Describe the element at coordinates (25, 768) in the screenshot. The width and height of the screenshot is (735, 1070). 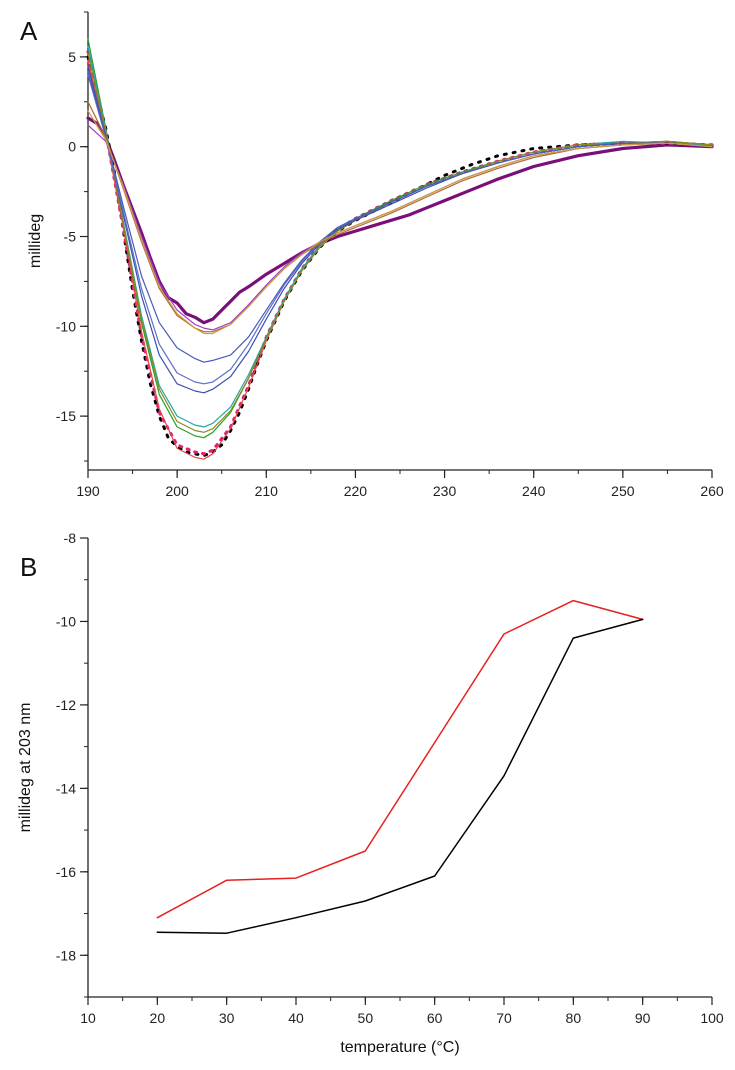
I see `y-axis-title: millideg at 203 nm` at that location.